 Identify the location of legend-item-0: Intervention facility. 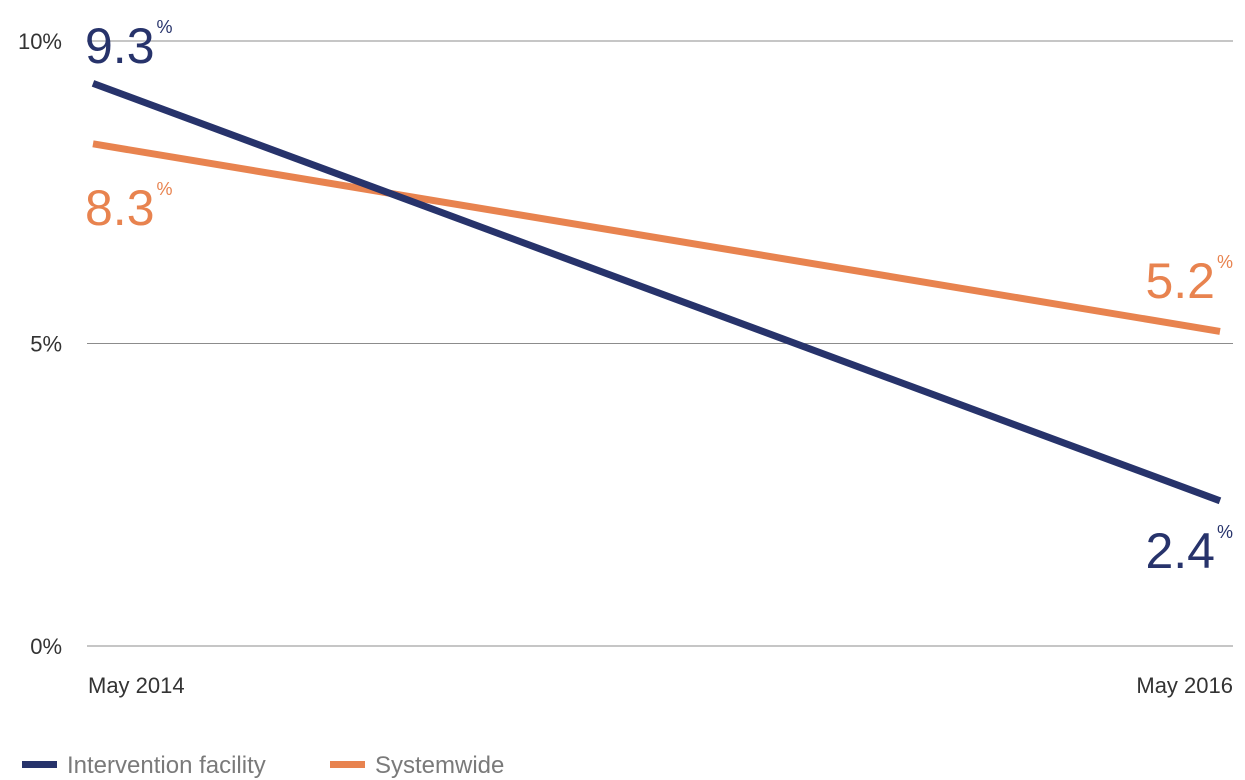
(144, 765).